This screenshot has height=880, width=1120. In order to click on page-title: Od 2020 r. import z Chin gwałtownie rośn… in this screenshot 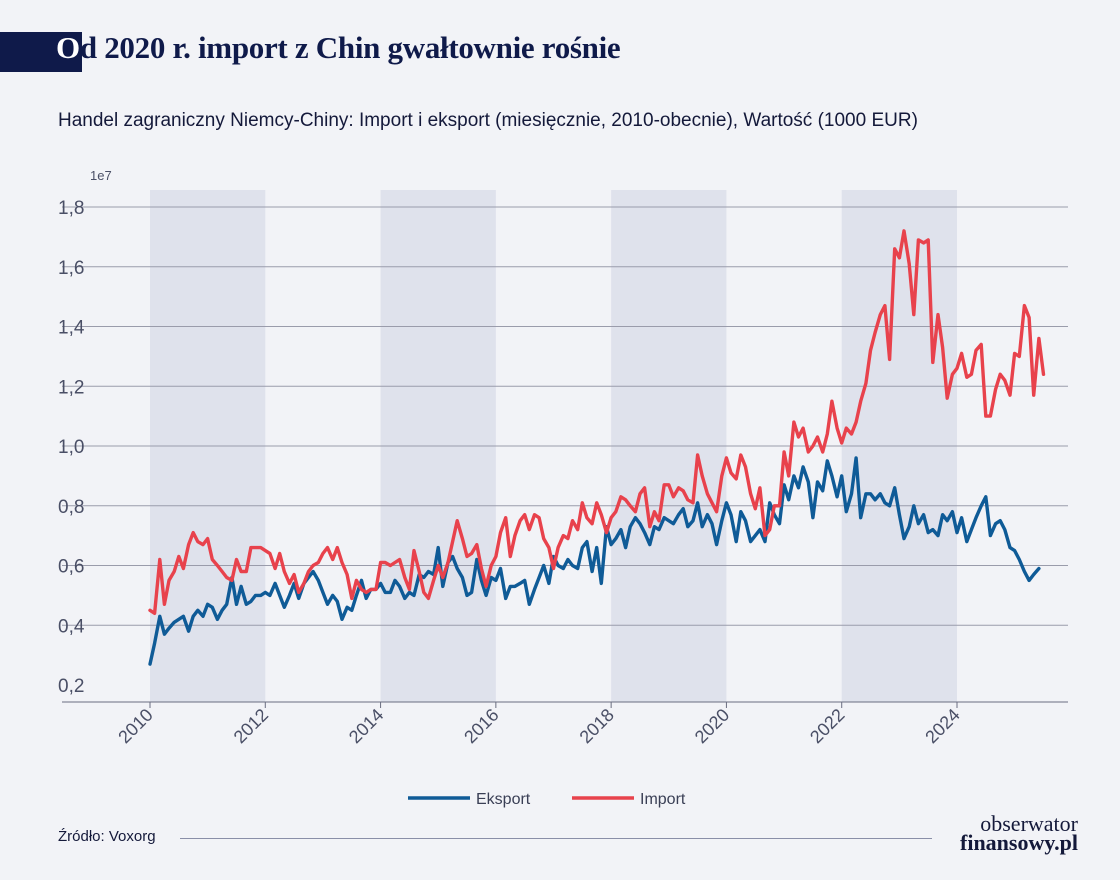, I will do `click(338, 48)`.